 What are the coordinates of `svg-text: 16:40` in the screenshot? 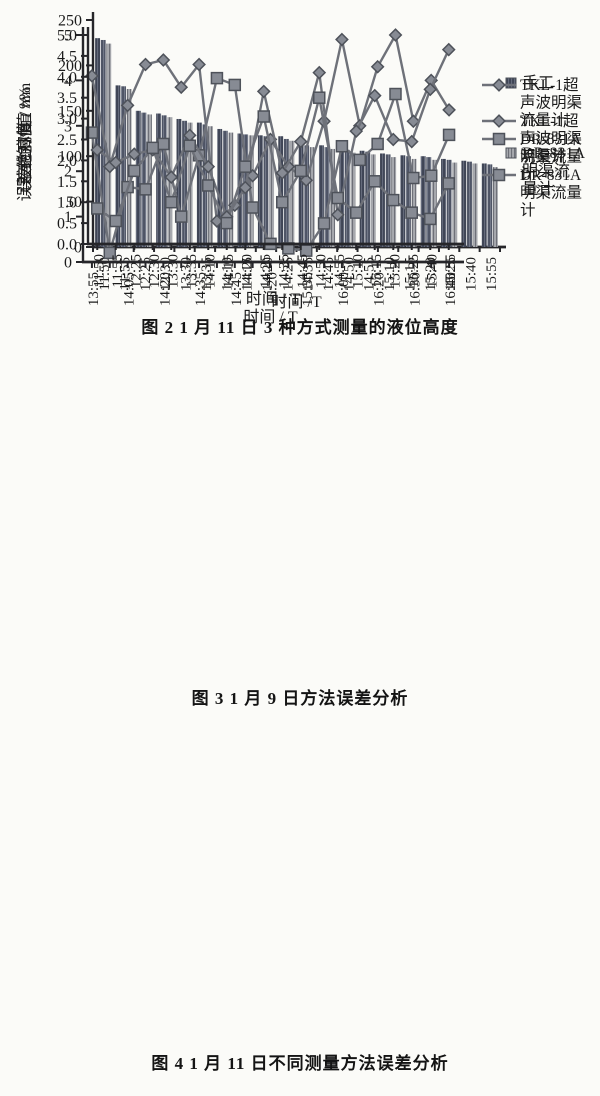 It's located at (451, 289).